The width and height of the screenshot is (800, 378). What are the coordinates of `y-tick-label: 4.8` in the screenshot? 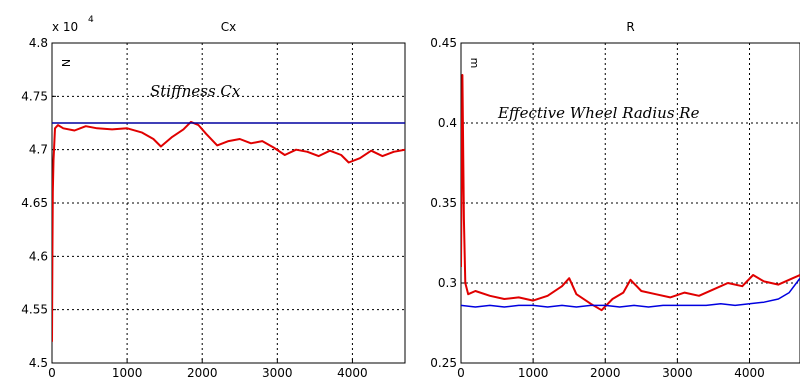 It's located at (38, 43).